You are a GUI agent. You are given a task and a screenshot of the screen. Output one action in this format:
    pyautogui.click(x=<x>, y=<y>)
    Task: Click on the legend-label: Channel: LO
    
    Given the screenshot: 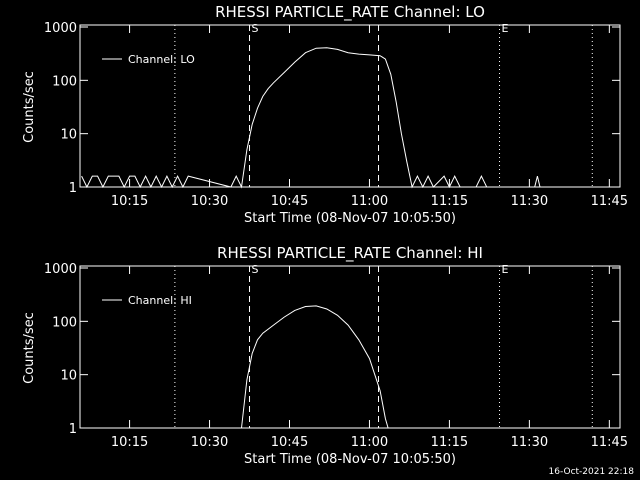 What is the action you would take?
    pyautogui.click(x=161, y=59)
    